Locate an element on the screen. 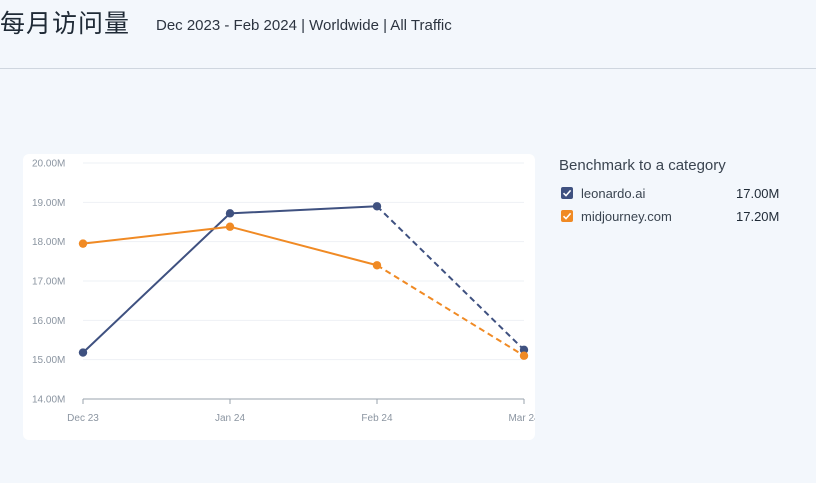  x-tick-label: Jan 24 is located at coordinates (230, 418).